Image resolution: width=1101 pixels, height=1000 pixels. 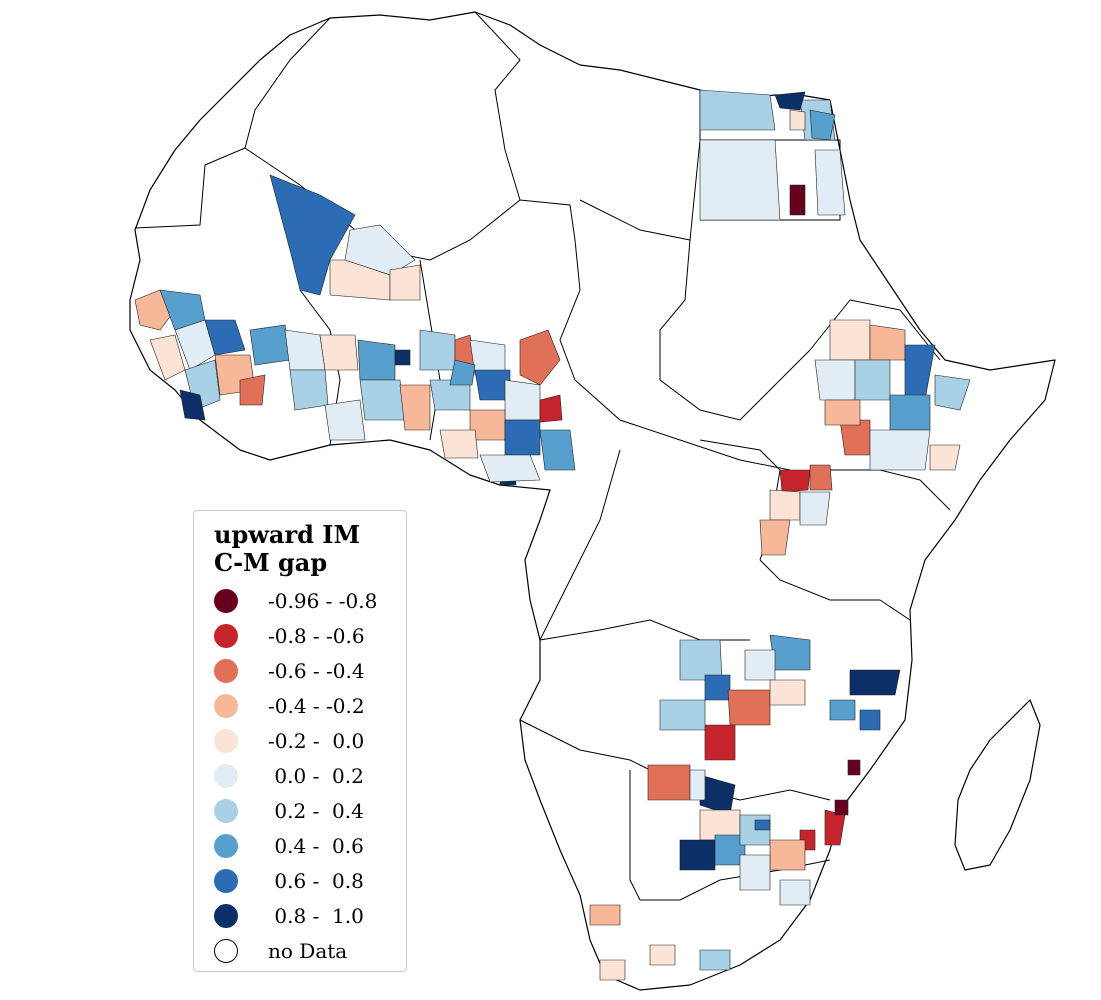 I want to click on region-group-nigeria-cameroon, so click(x=497, y=407).